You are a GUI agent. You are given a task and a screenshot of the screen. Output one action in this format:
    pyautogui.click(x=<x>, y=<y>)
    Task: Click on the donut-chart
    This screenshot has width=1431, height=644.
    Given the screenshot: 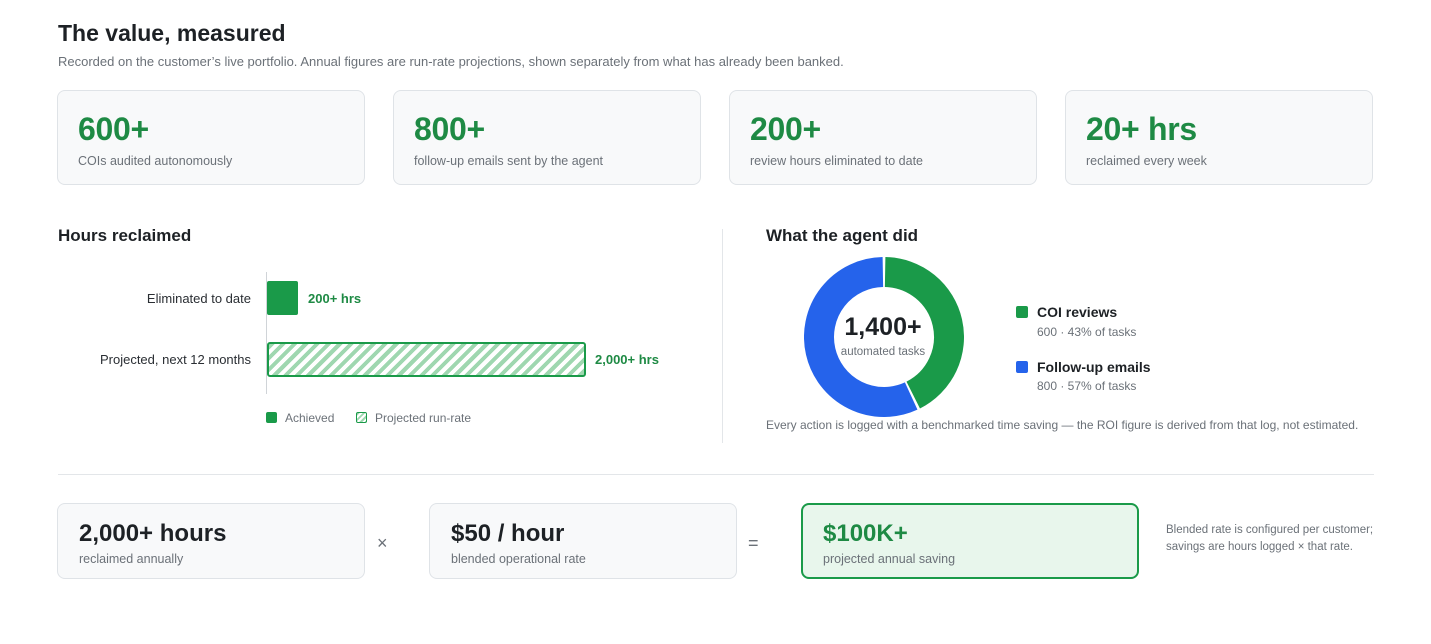 What is the action you would take?
    pyautogui.click(x=884, y=337)
    